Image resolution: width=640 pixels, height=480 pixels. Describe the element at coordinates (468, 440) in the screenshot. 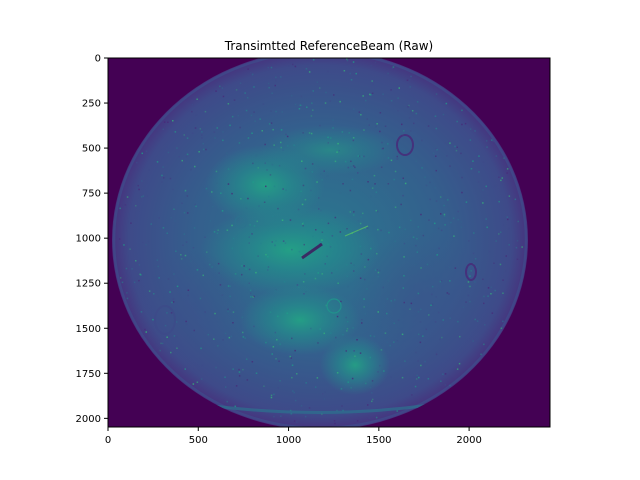

I see `x-tick-label: 2000` at that location.